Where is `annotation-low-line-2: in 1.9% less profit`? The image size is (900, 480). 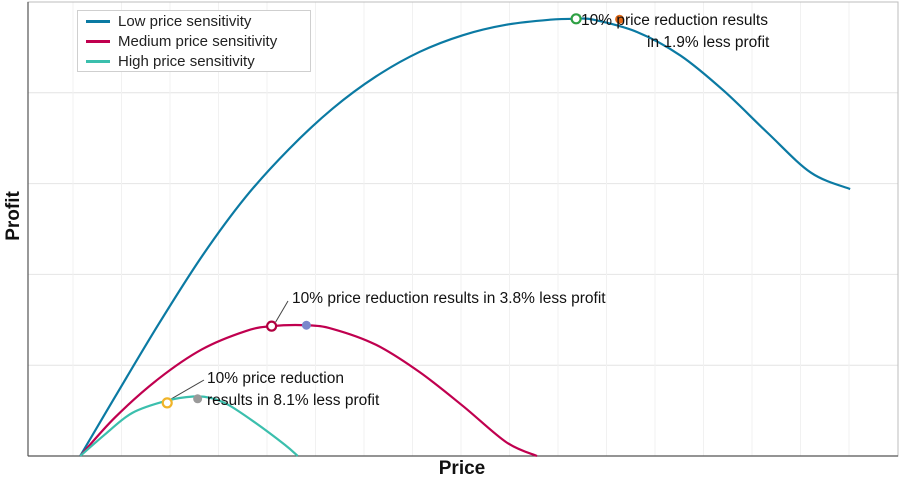
annotation-low-line-2: in 1.9% less profit is located at coordinates (708, 42).